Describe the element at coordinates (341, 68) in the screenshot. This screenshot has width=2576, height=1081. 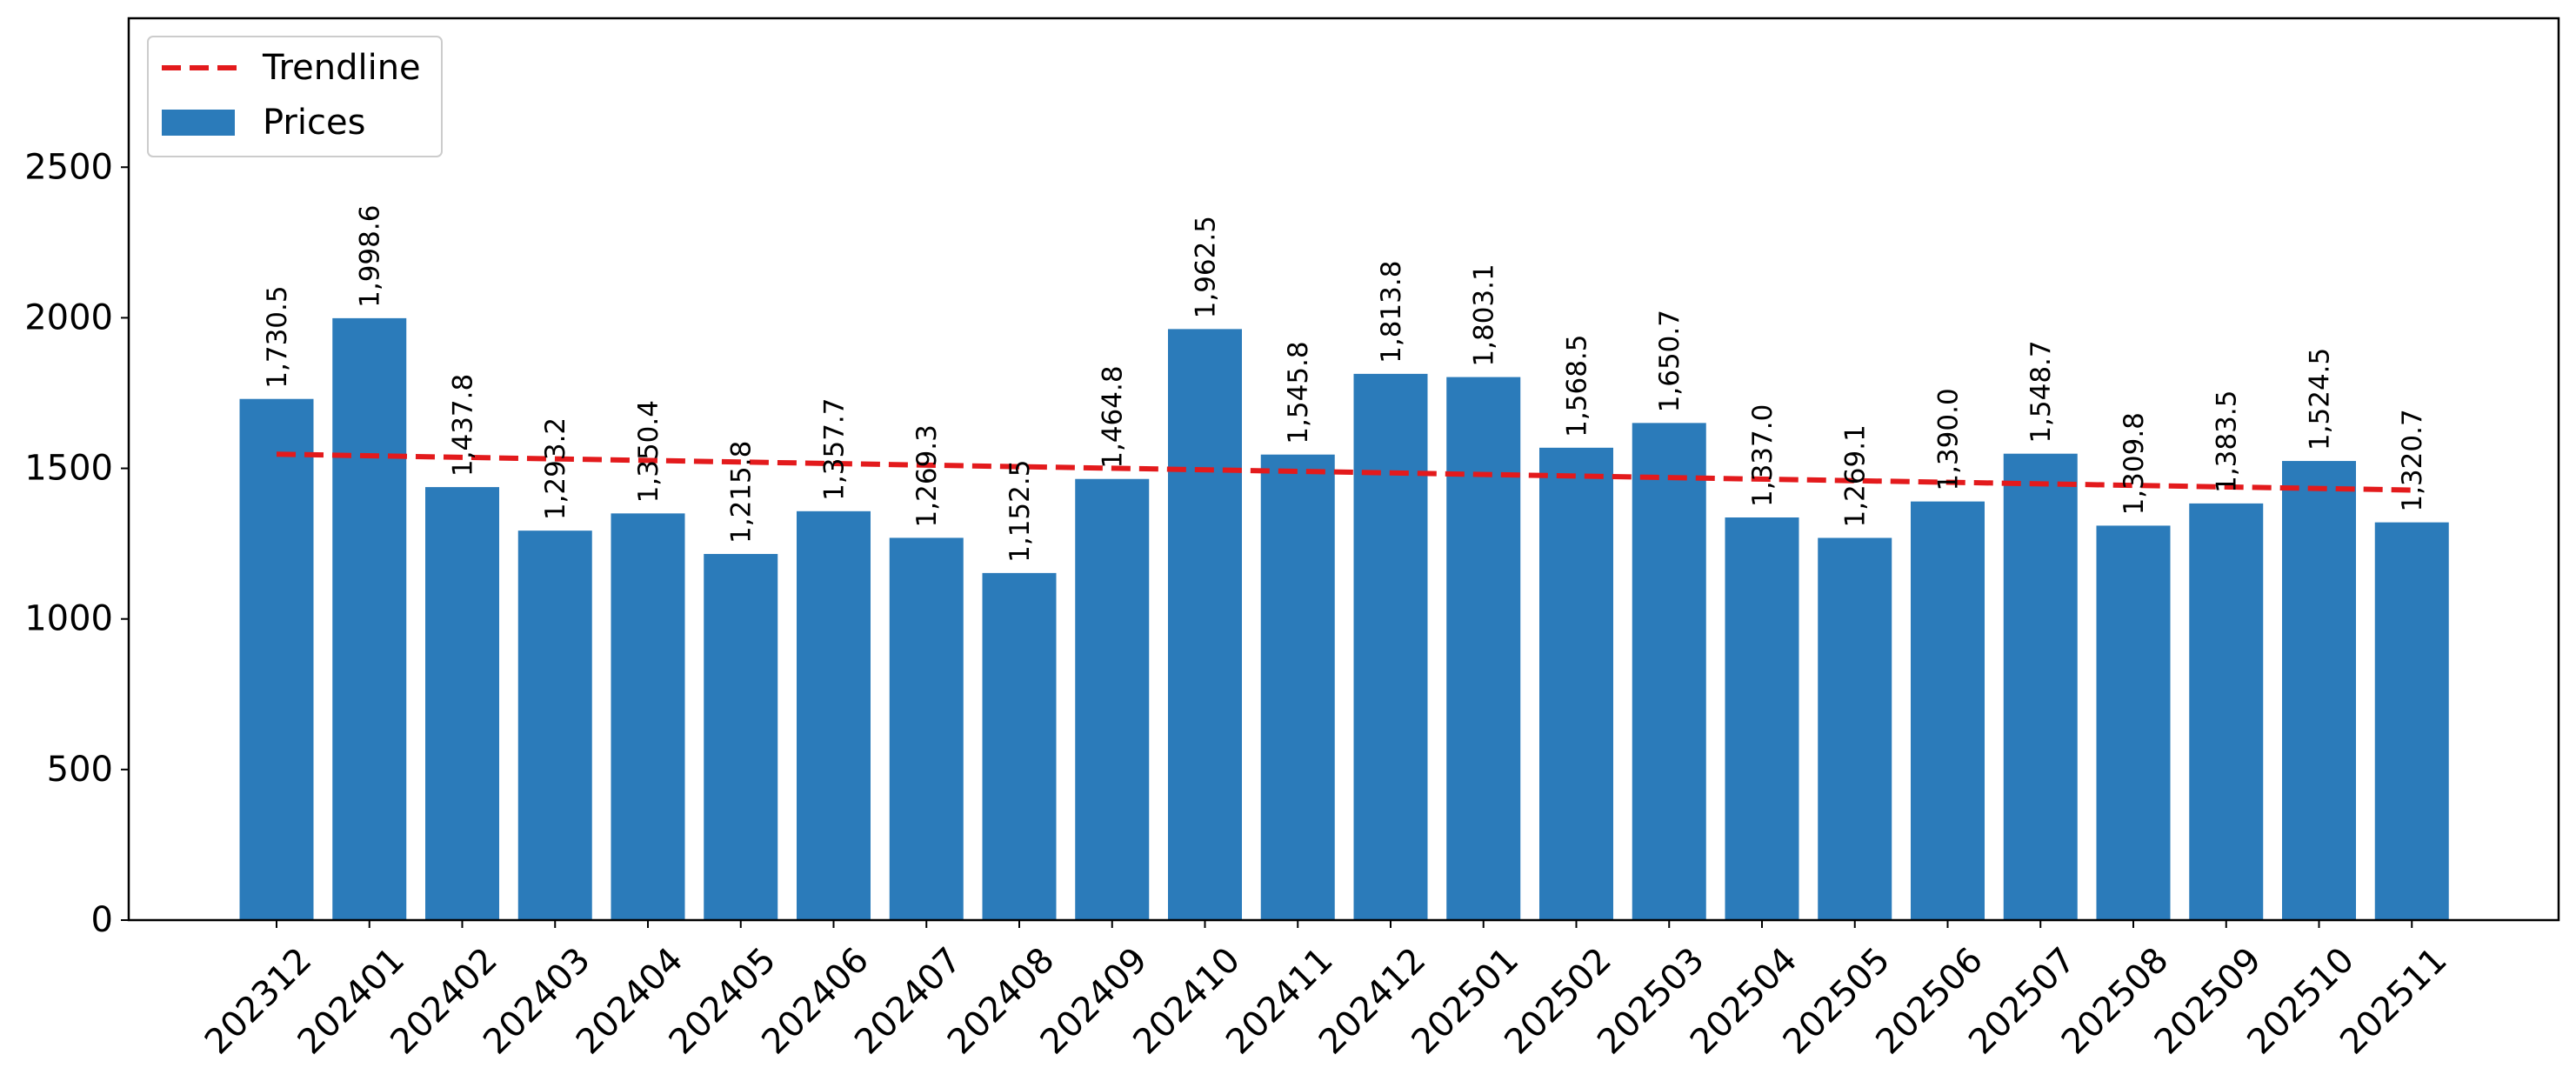
I see `legend-label-trendline: Trendline` at that location.